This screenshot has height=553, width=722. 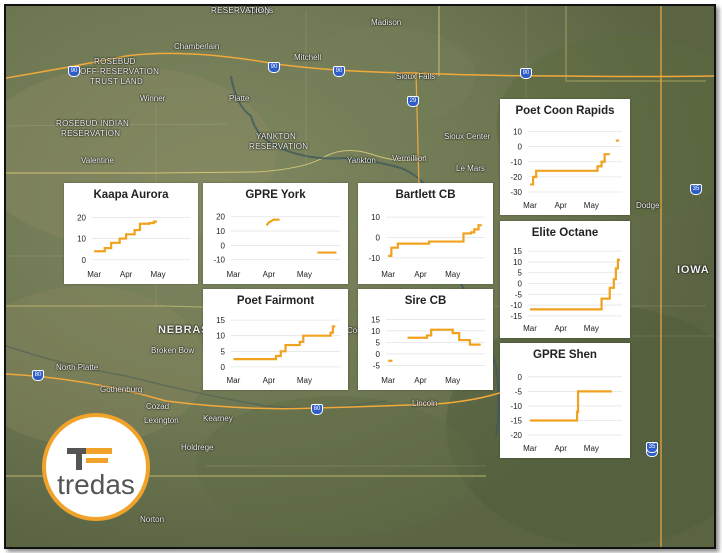 What do you see at coordinates (117, 81) in the screenshot?
I see `map-label: TRUST LAND` at bounding box center [117, 81].